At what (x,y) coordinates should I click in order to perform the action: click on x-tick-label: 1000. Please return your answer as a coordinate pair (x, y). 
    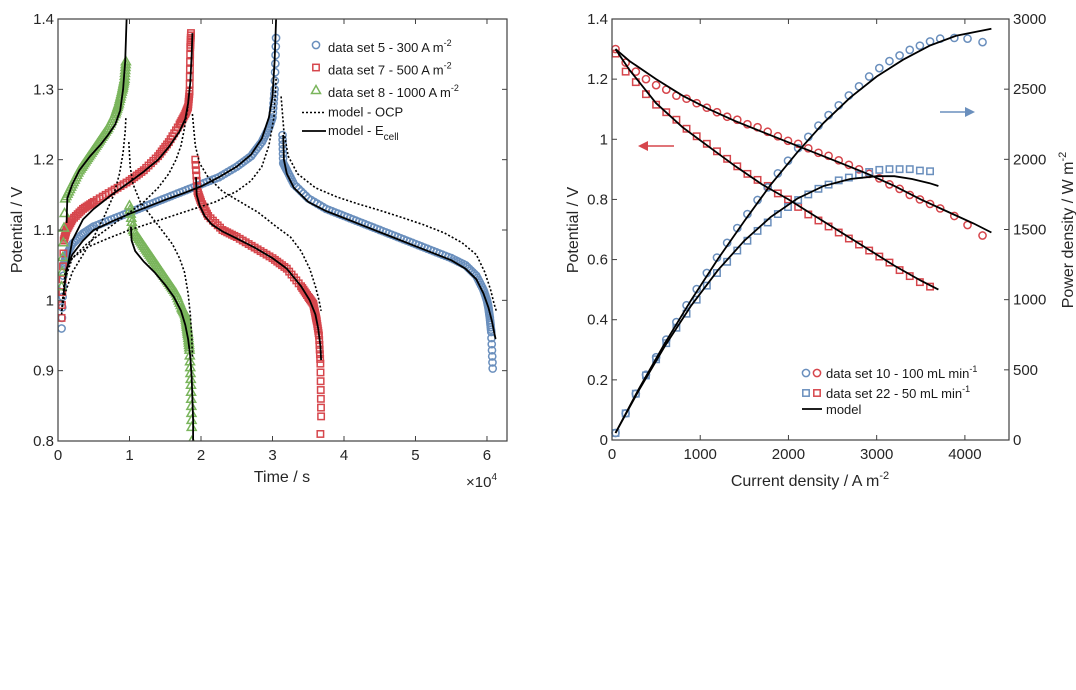
    Looking at the image, I should click on (700, 454).